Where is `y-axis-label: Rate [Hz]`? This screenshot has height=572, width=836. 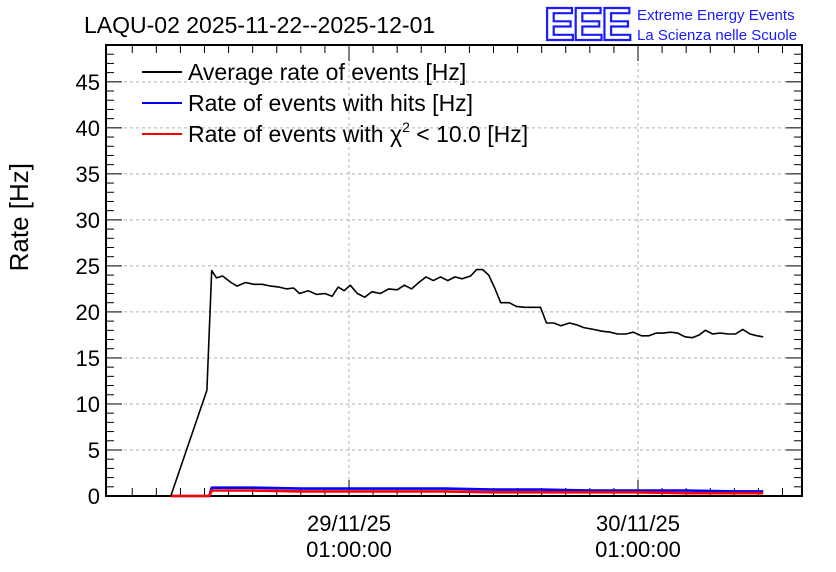 y-axis-label: Rate [Hz] is located at coordinates (19, 217).